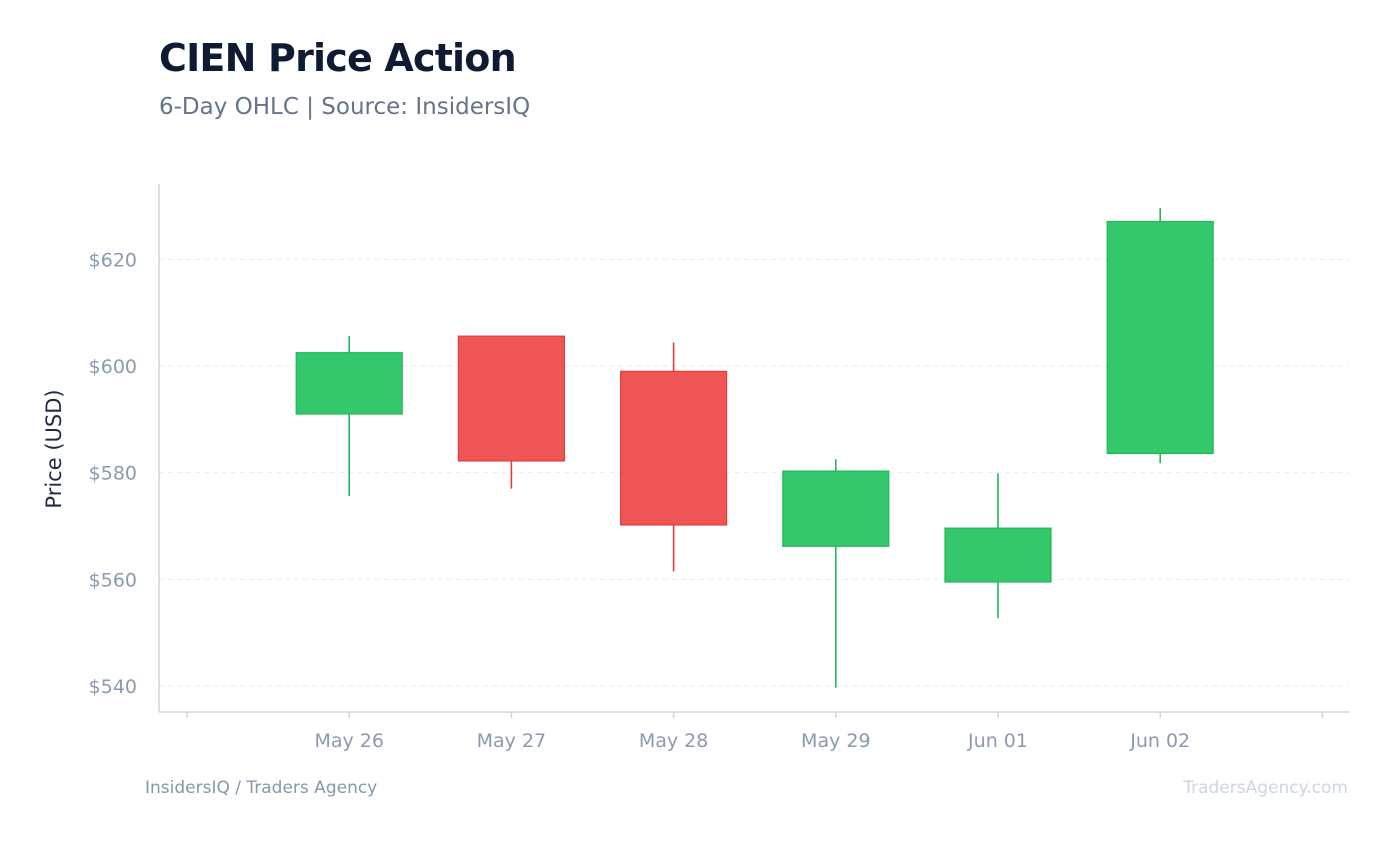 Image resolution: width=1394 pixels, height=845 pixels. Describe the element at coordinates (755, 732) in the screenshot. I see `x-axis-ticks: May 26 May 27 May 28 May 29 Jun 01 Jun 02` at that location.